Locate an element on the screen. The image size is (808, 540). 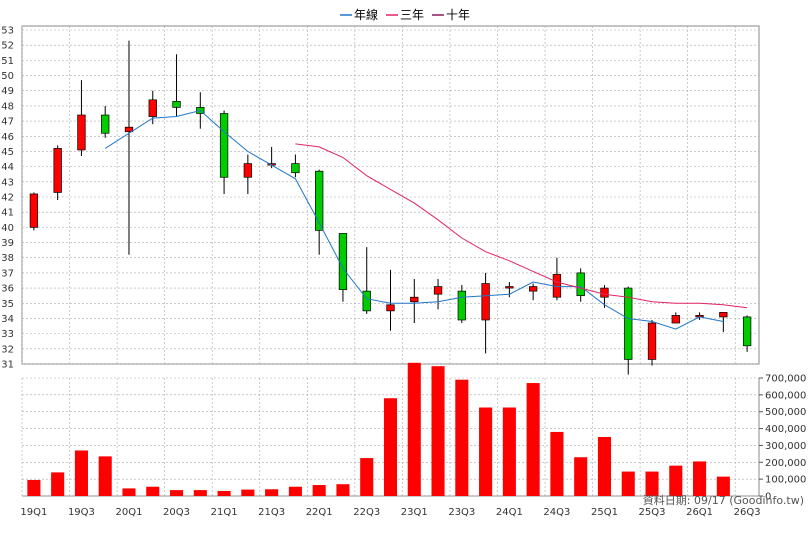
time-tick-label: 25Q1 is located at coordinates (604, 512).